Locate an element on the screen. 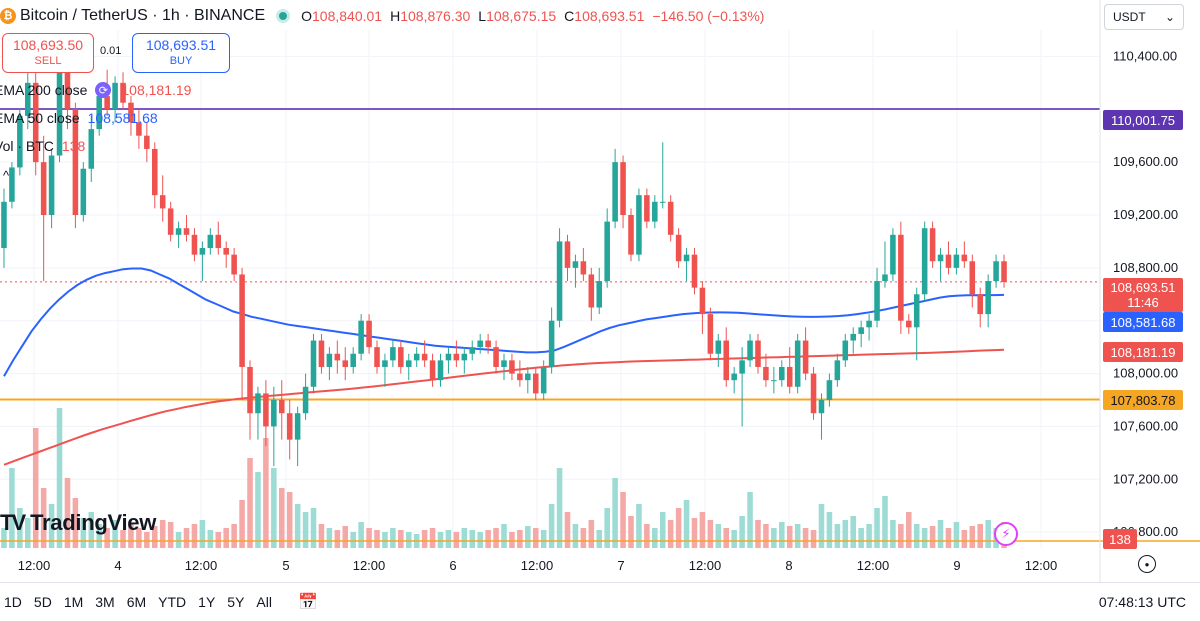 The width and height of the screenshot is (1200, 621). tradingview-logo: TV TradingView is located at coordinates (78, 523).